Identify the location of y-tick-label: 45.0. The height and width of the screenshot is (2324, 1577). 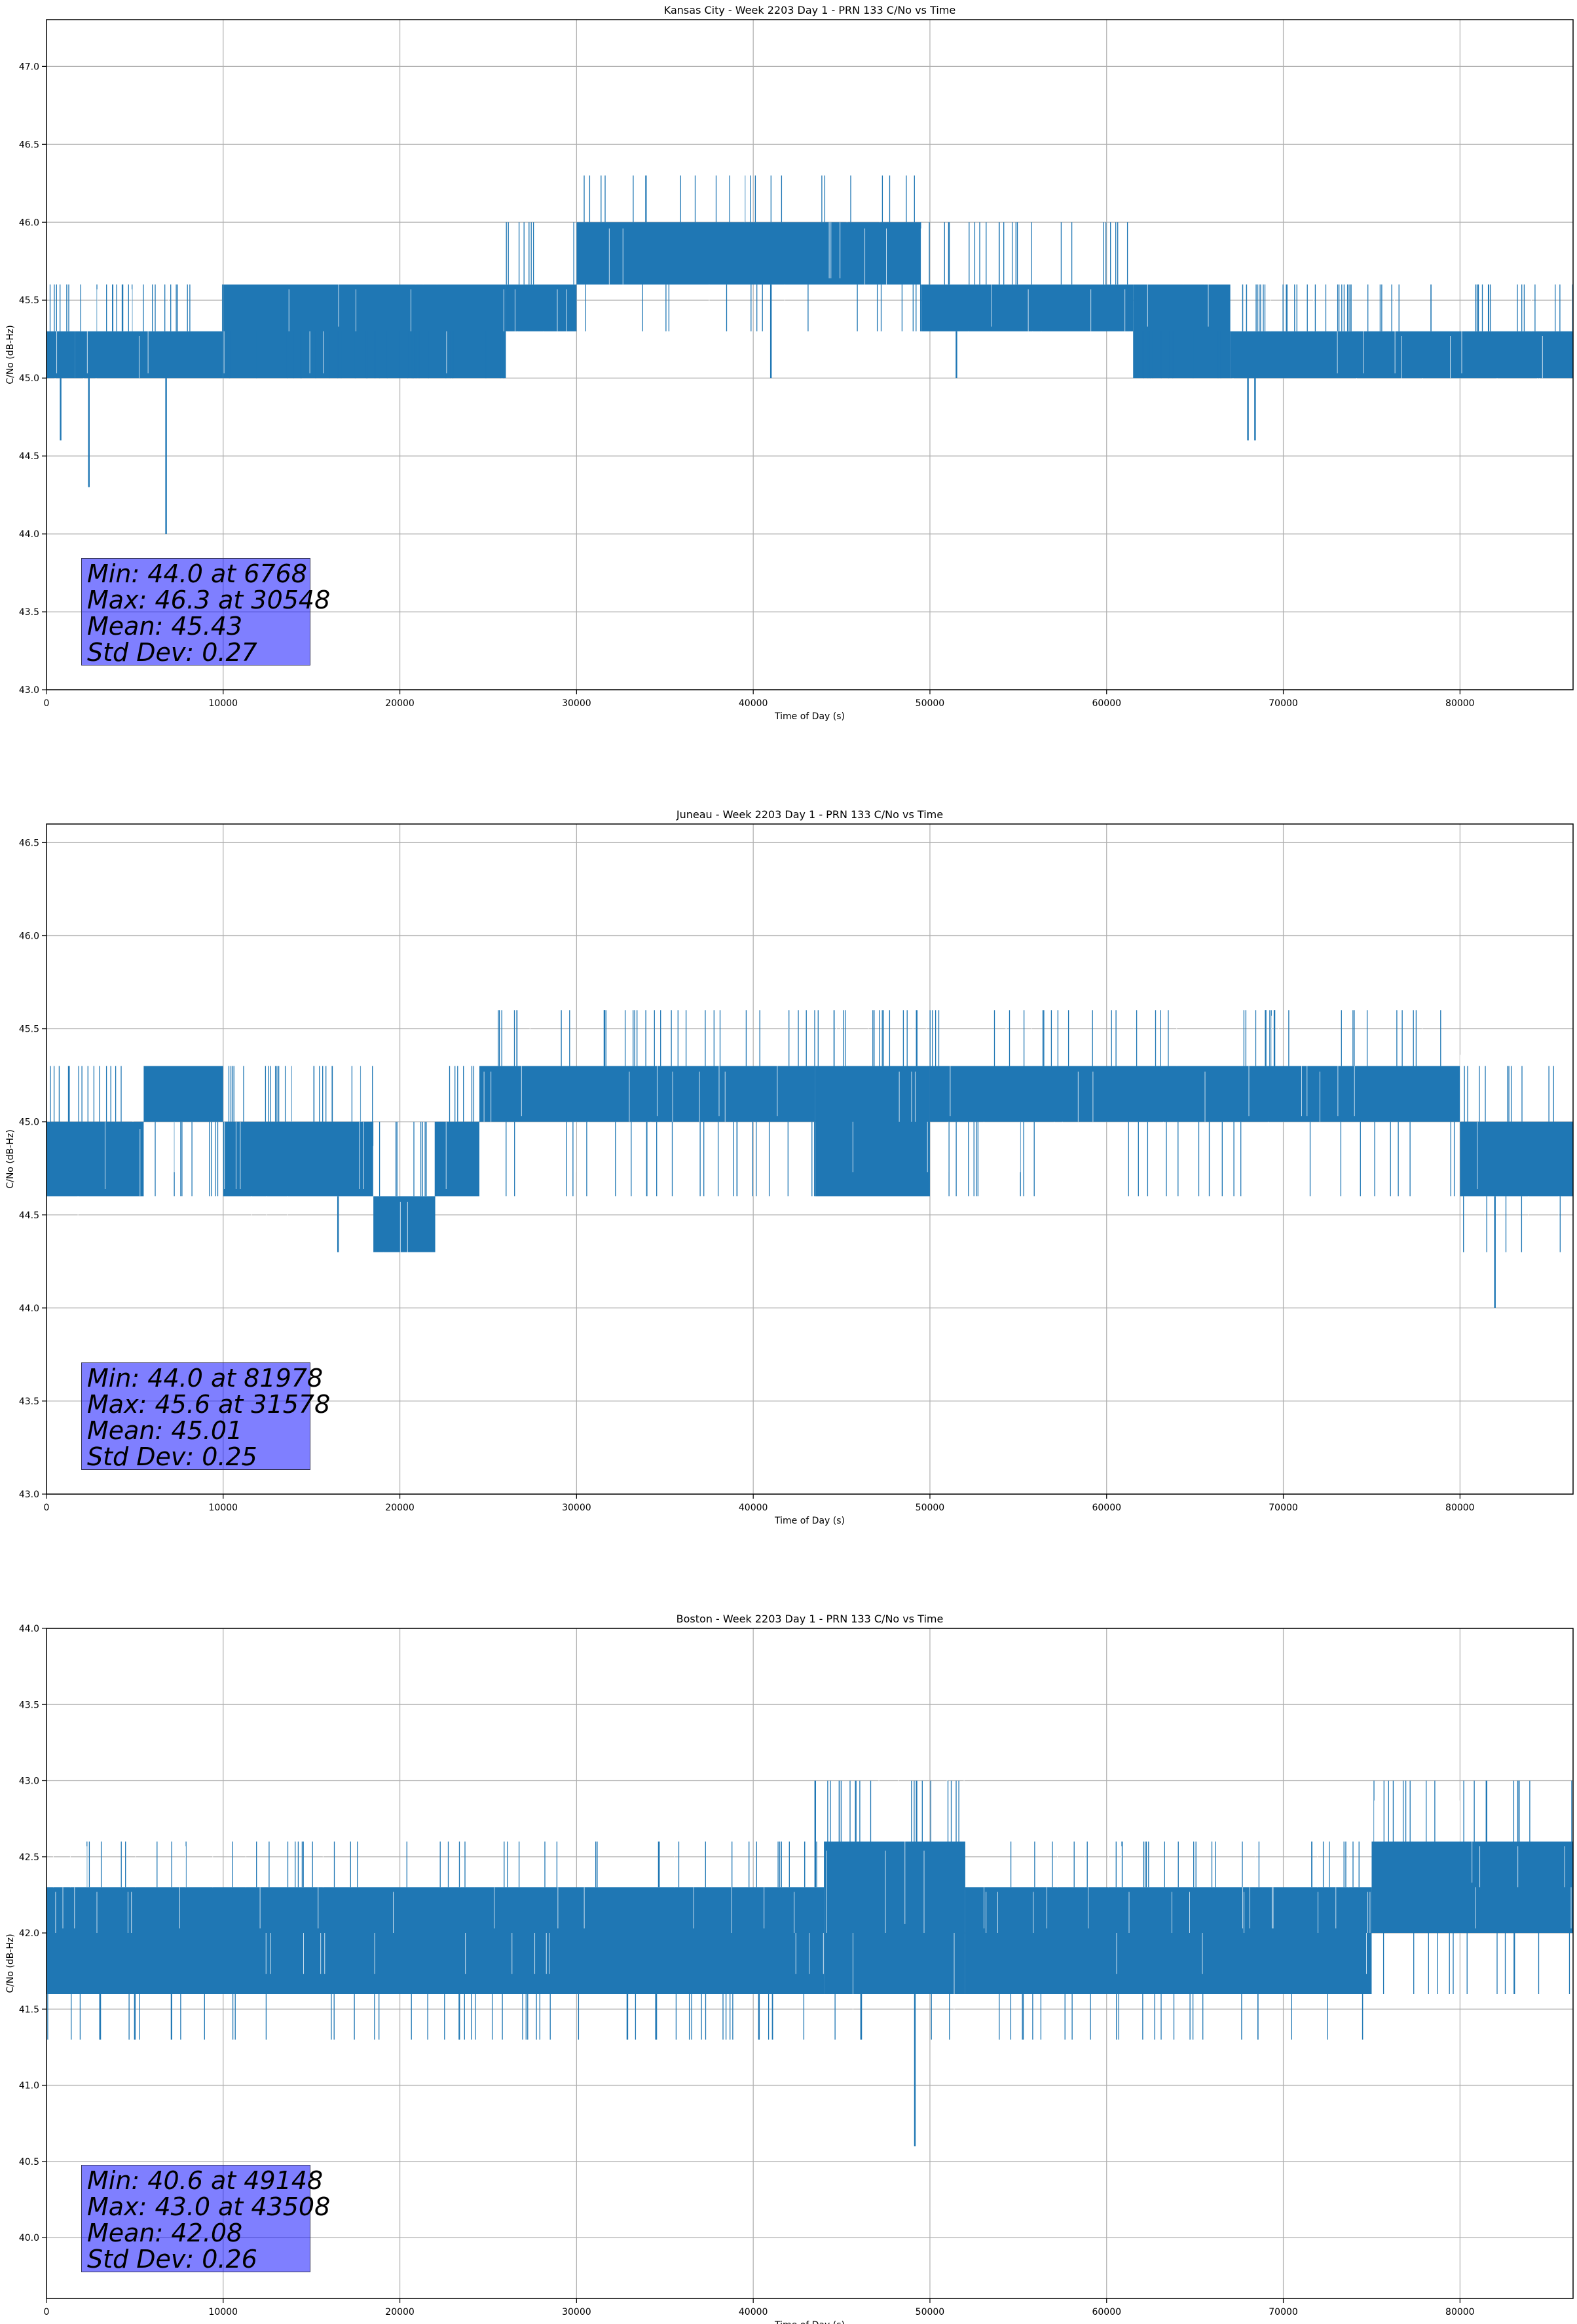
(29, 378).